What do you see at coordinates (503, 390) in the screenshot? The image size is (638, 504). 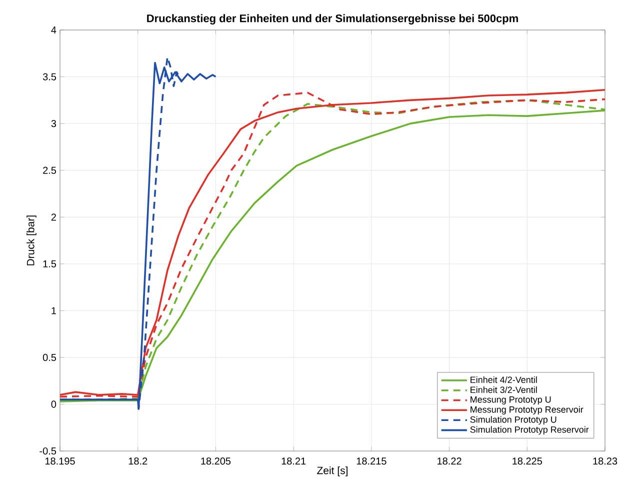 I see `legend-label: Einheit 3/2-Ventil` at bounding box center [503, 390].